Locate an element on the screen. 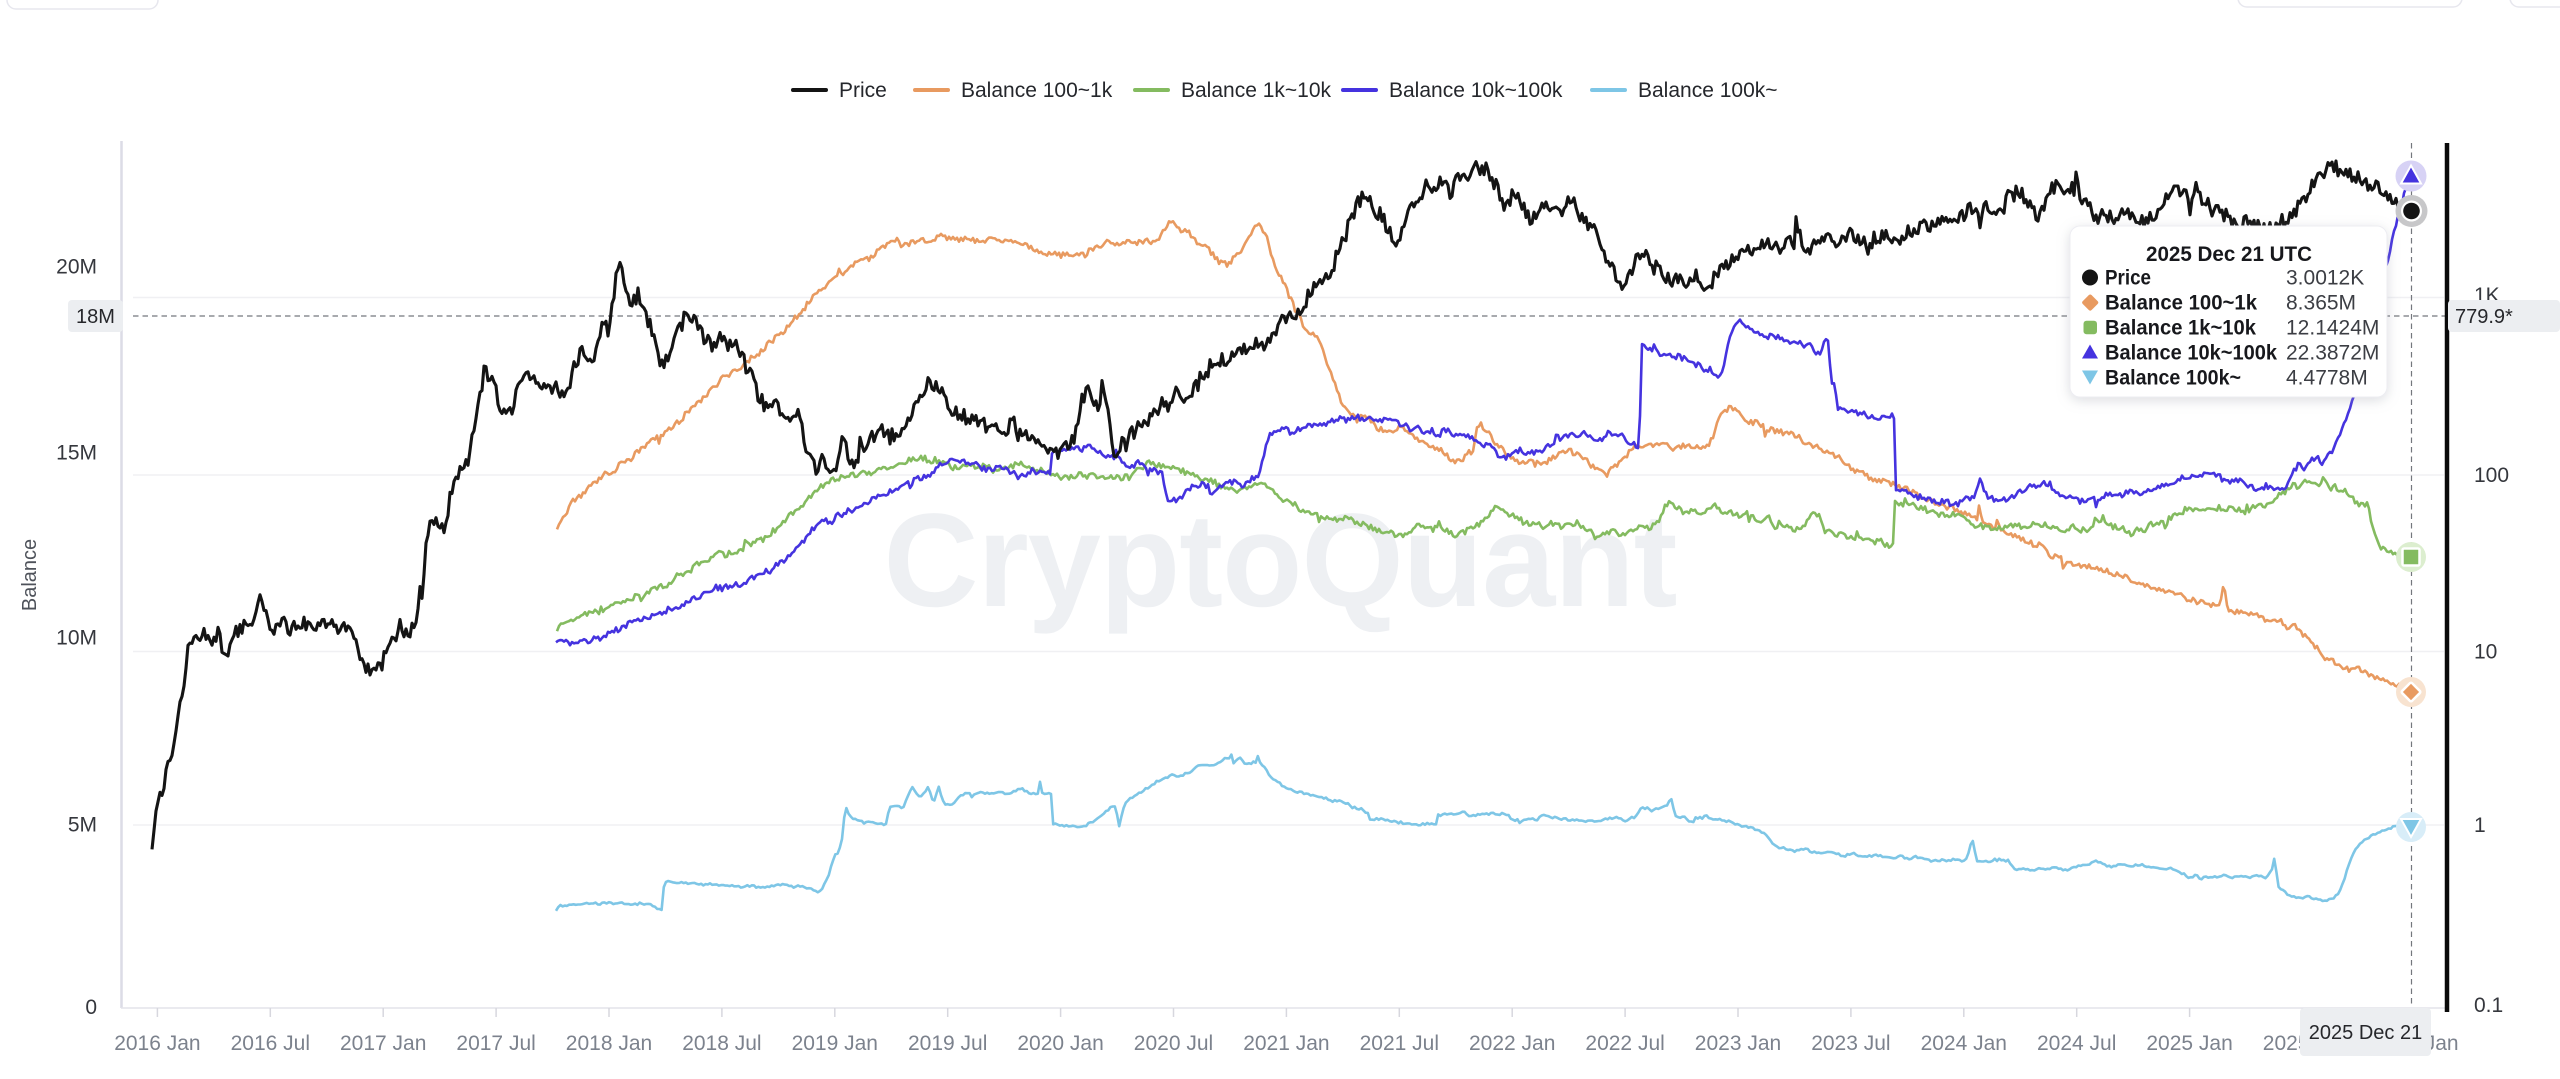 The width and height of the screenshot is (2560, 1079). svg-text: 2019 Jul is located at coordinates (947, 1043).